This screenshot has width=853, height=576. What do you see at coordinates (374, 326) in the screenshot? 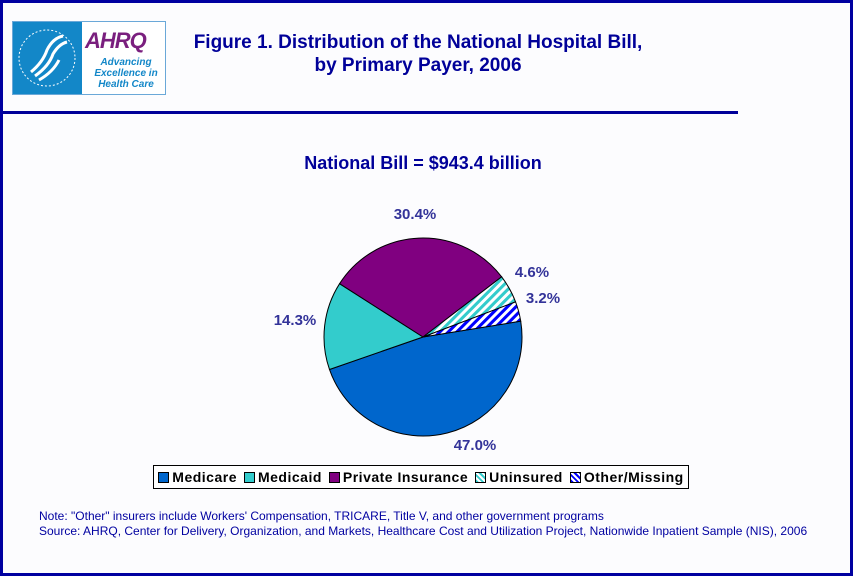
I see `pie-slice-medicaid` at bounding box center [374, 326].